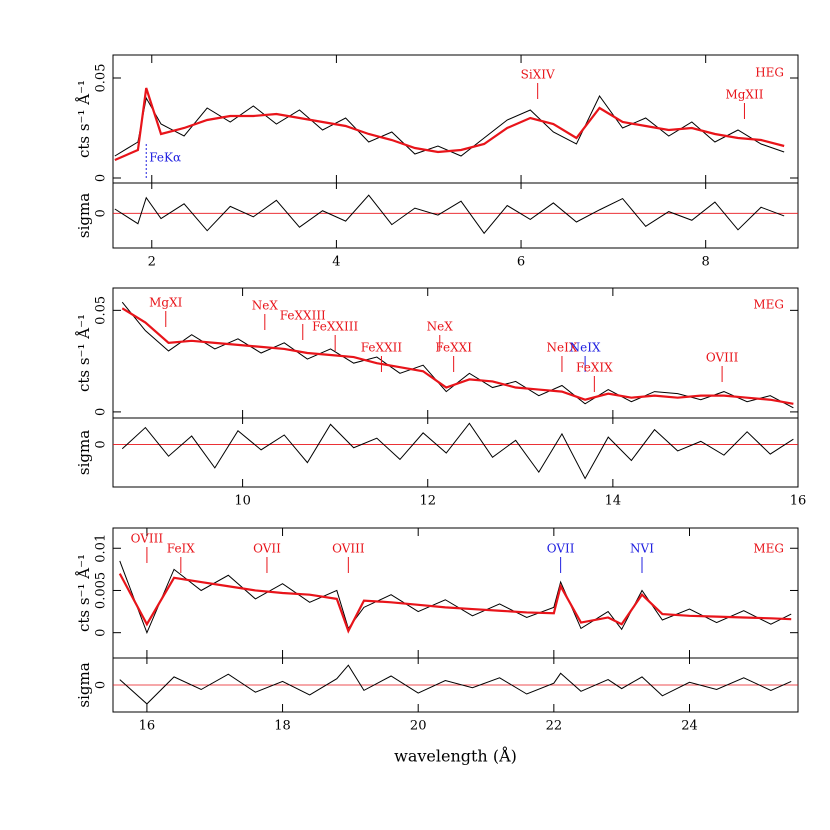  I want to click on line-label: MgXII, so click(744, 95).